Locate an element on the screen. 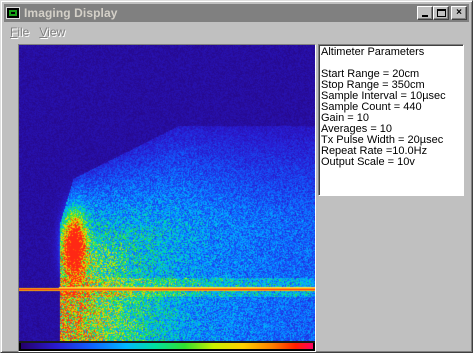 The width and height of the screenshot is (473, 353). title-bar: Imaging Display × is located at coordinates (236, 13).